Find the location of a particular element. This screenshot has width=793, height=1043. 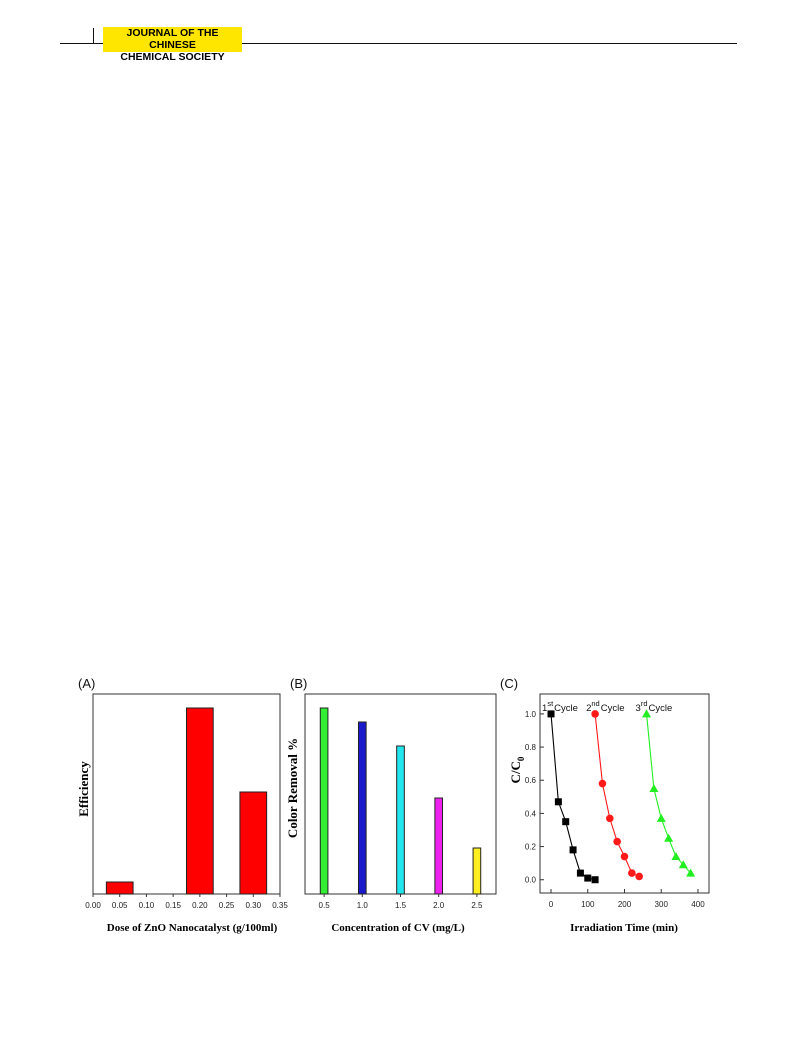

chart-b-x-tick-label: 0.5 is located at coordinates (325, 905).